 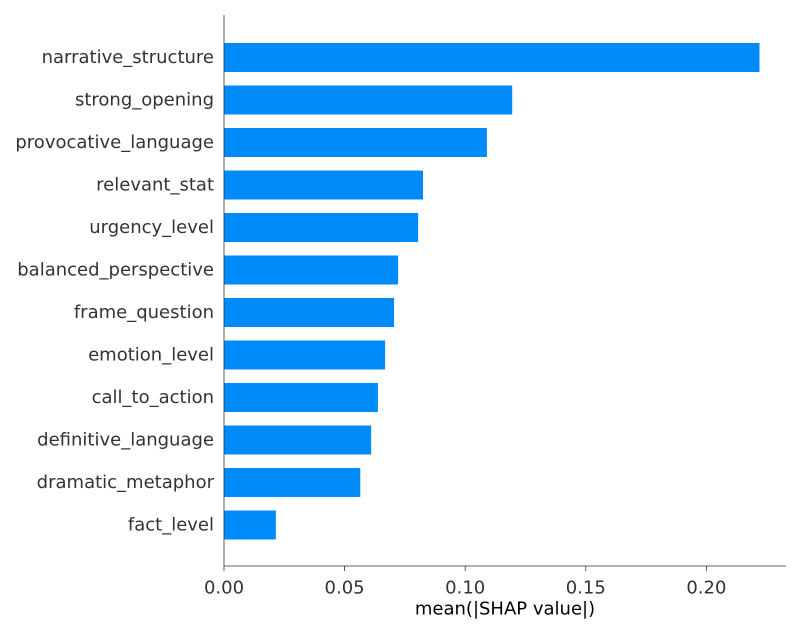 I want to click on bar-narrative-structure, so click(x=492, y=57).